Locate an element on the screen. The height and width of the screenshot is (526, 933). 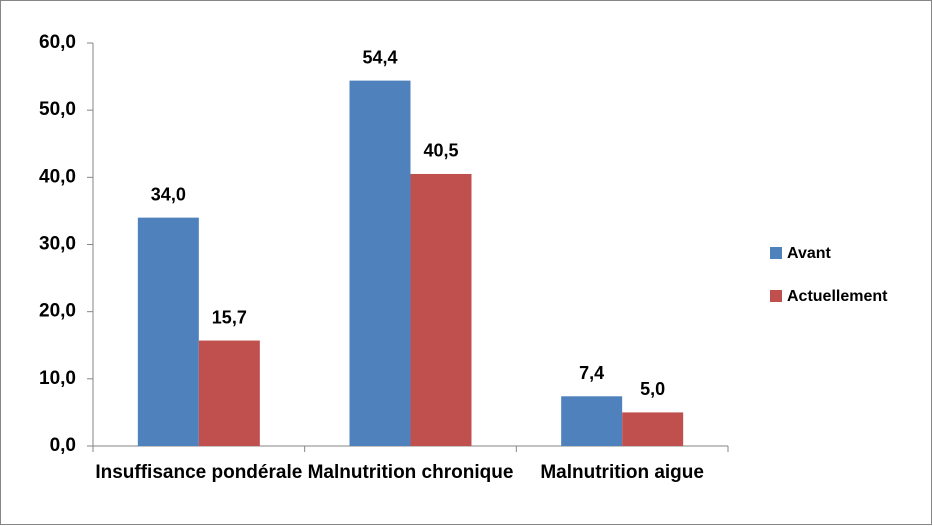
y-tick-label: 40,0 is located at coordinates (57, 176).